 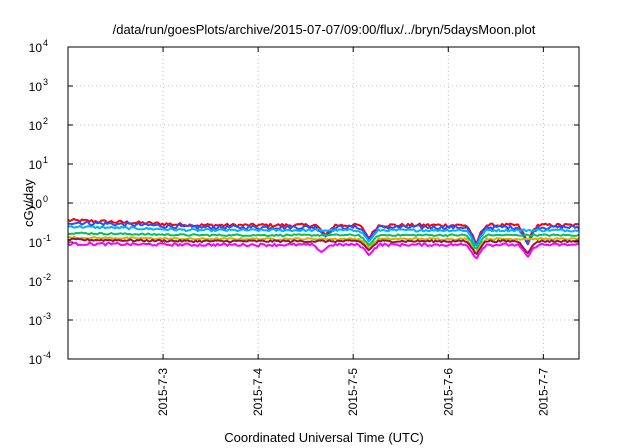 I want to click on x-tick-label: 2015-7-6, so click(x=448, y=392).